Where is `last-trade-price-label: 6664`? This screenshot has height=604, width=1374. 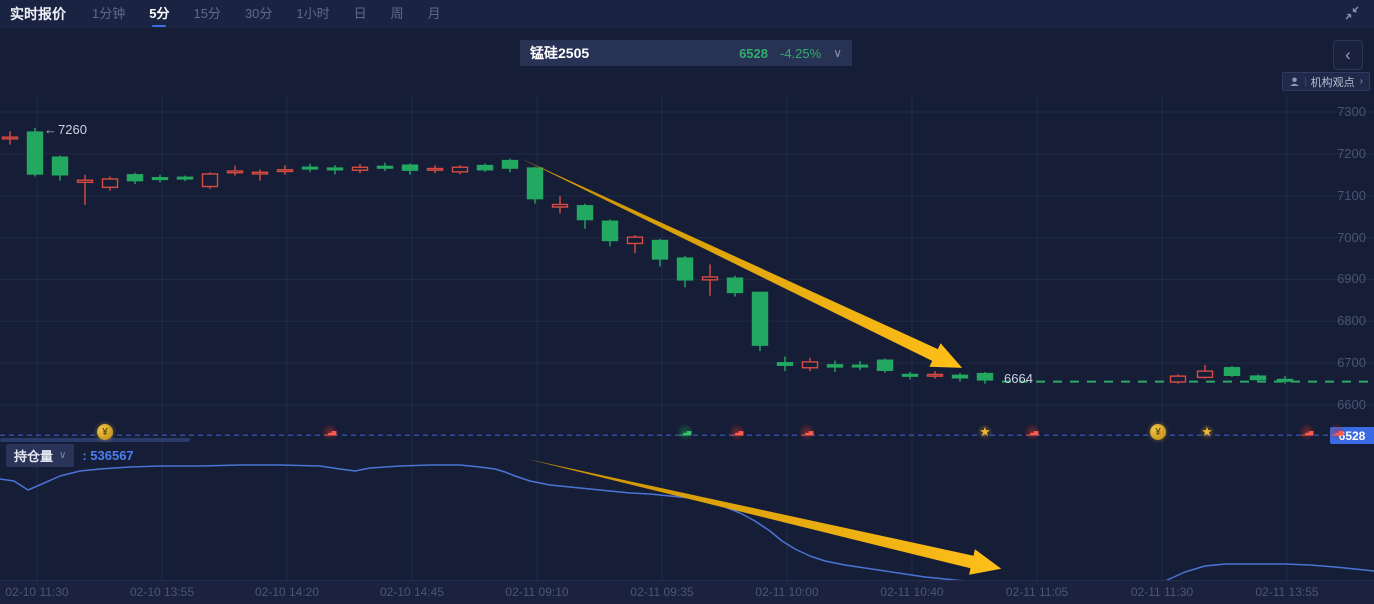
last-trade-price-label: 6664 is located at coordinates (1018, 378).